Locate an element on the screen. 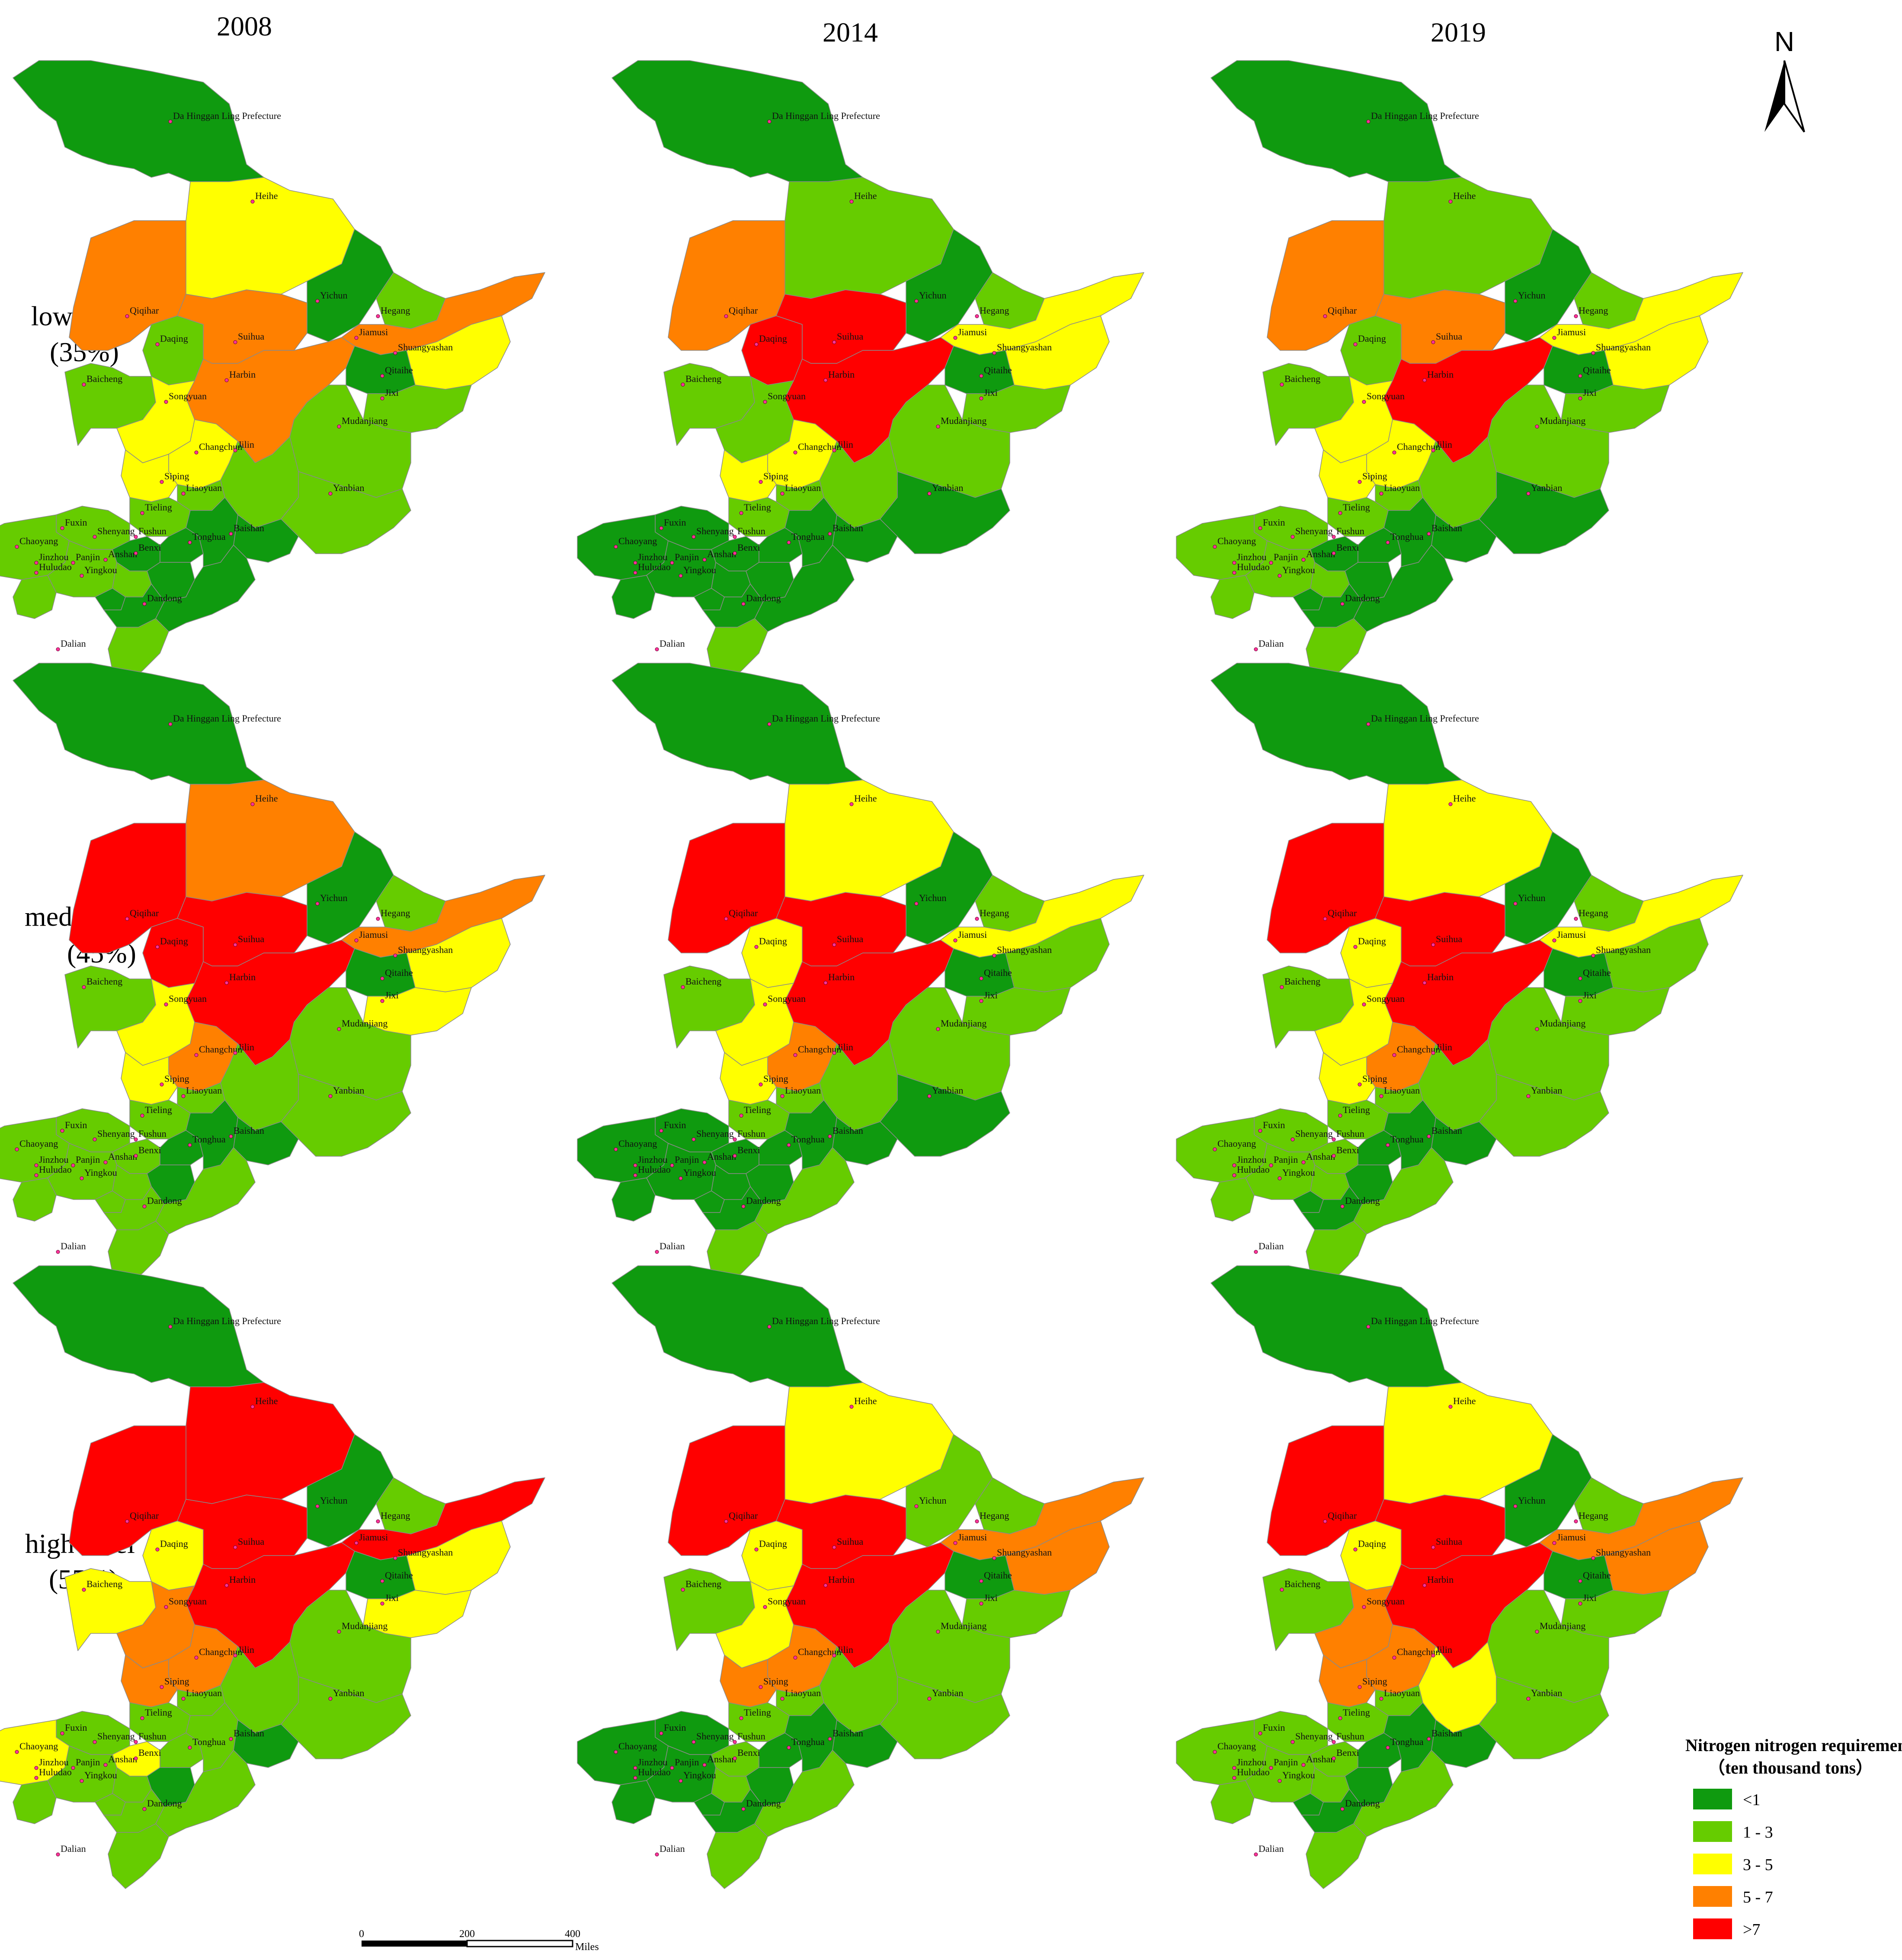  north-arrow-icon-right is located at coordinates (1794, 96).